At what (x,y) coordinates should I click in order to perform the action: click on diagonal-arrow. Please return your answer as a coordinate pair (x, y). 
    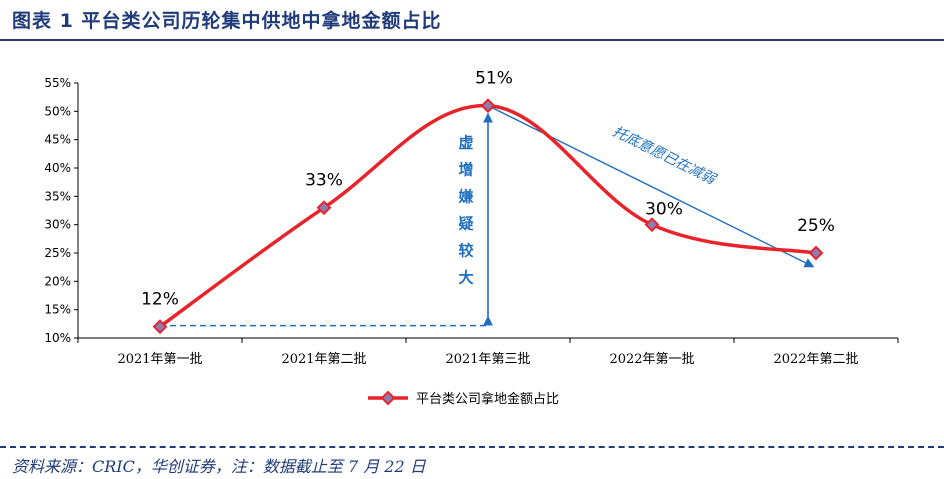
    Looking at the image, I should click on (653, 187).